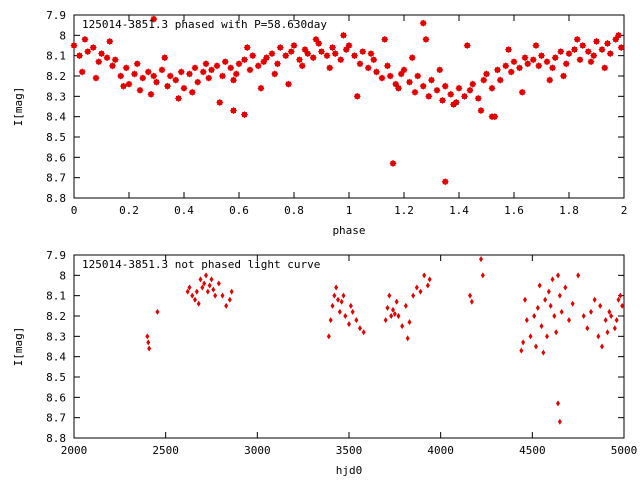  What do you see at coordinates (257, 450) in the screenshot?
I see `x-tick-label: 3000` at bounding box center [257, 450].